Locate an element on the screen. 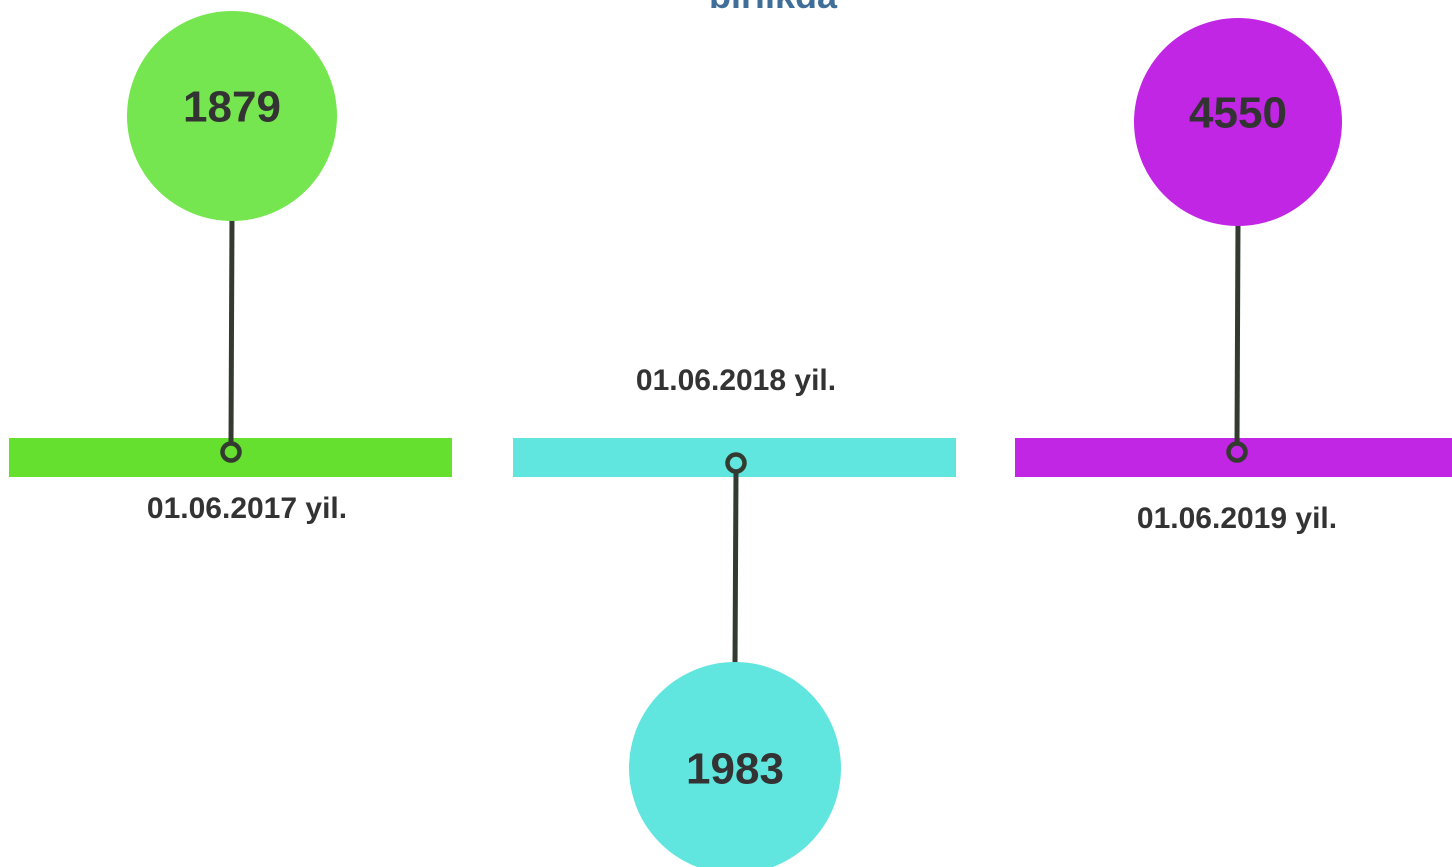 This screenshot has width=1452, height=867. value-label: 1879 is located at coordinates (232, 107).